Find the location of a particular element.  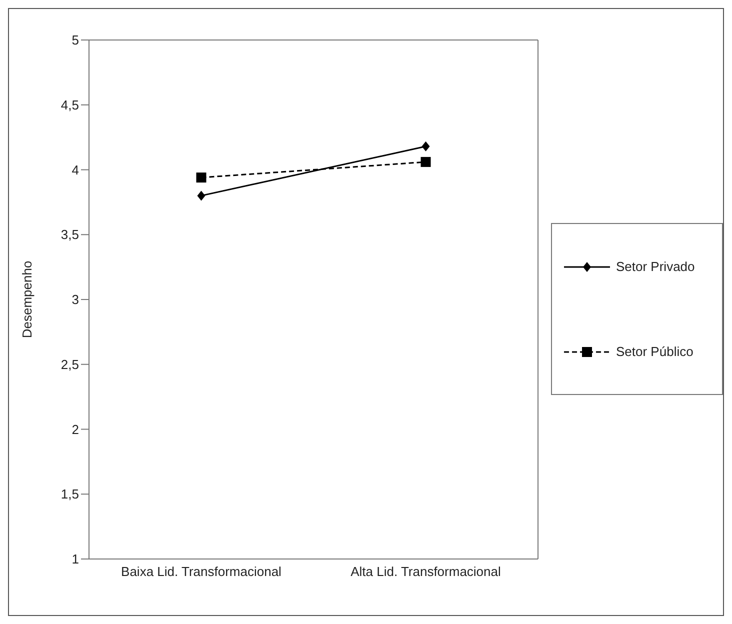

x-tick-label: Baixa Lid. Transformacional is located at coordinates (201, 572).